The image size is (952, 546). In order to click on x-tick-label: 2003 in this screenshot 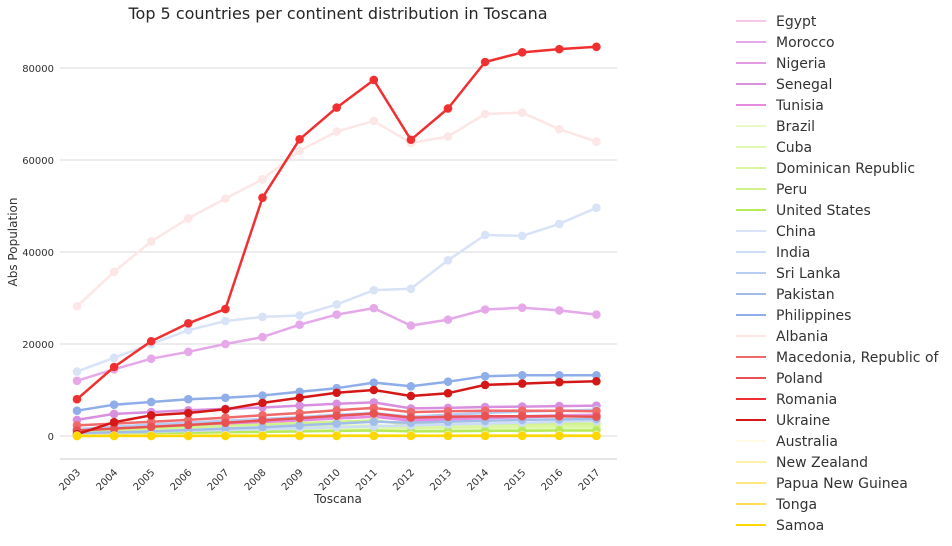, I will do `click(70, 480)`.